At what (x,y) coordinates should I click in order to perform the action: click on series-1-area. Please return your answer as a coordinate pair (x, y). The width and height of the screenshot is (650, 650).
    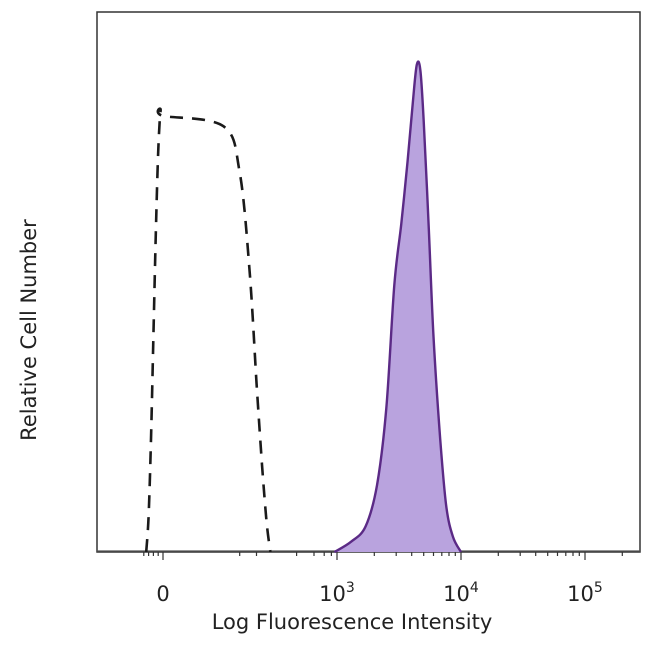
    Looking at the image, I should click on (397, 306).